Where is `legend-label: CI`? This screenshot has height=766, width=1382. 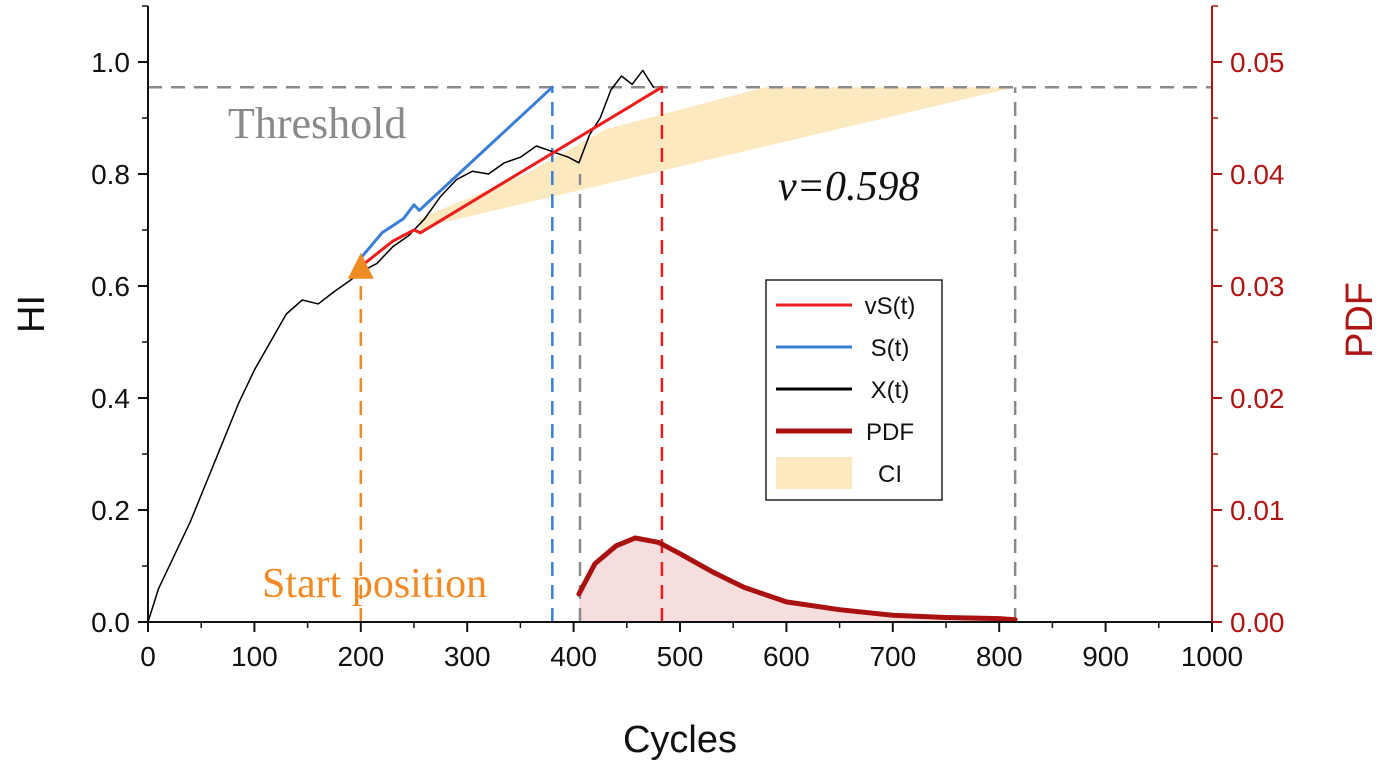
legend-label: CI is located at coordinates (890, 474).